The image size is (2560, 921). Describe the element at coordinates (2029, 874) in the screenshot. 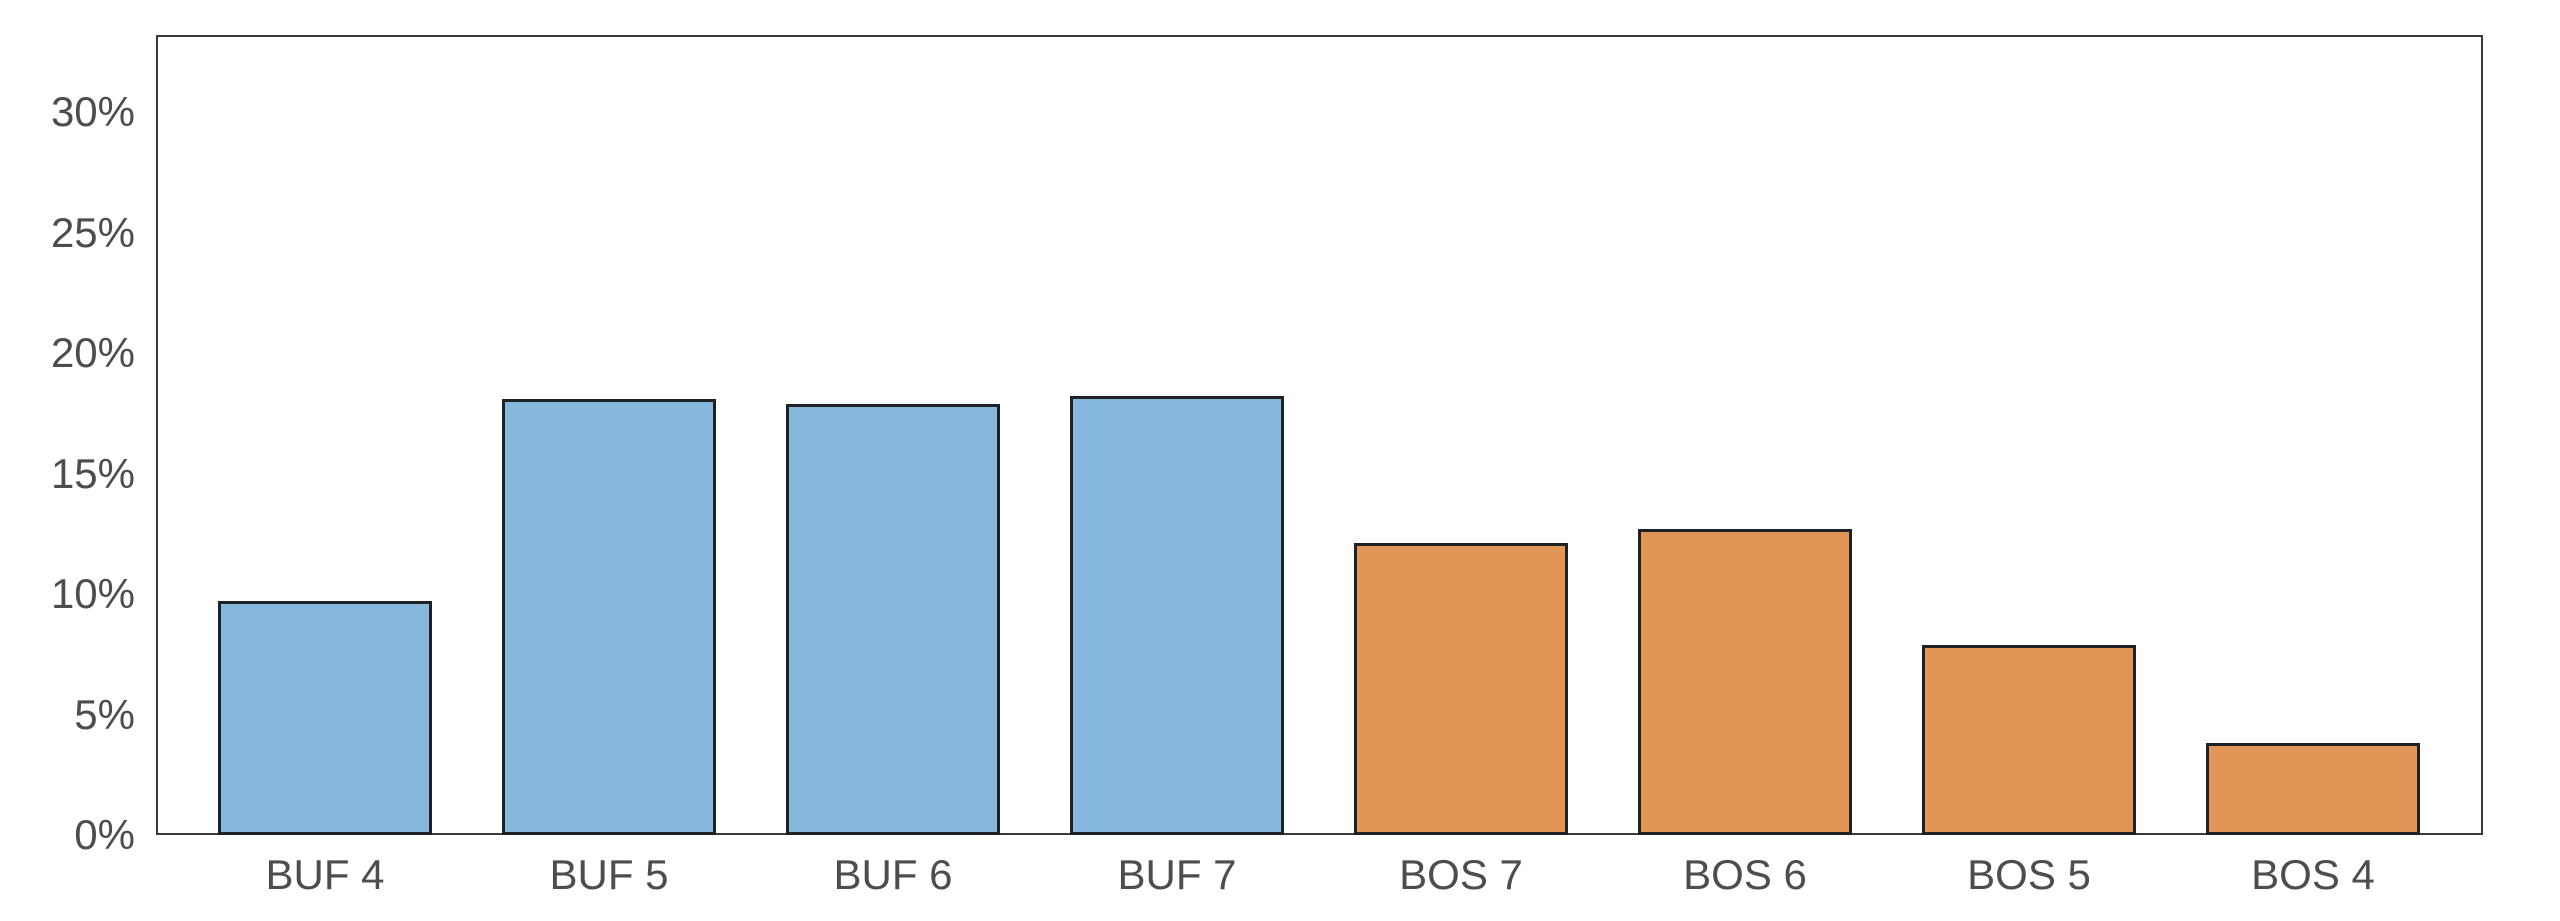

I see `x-tick-label: BOS 5` at that location.